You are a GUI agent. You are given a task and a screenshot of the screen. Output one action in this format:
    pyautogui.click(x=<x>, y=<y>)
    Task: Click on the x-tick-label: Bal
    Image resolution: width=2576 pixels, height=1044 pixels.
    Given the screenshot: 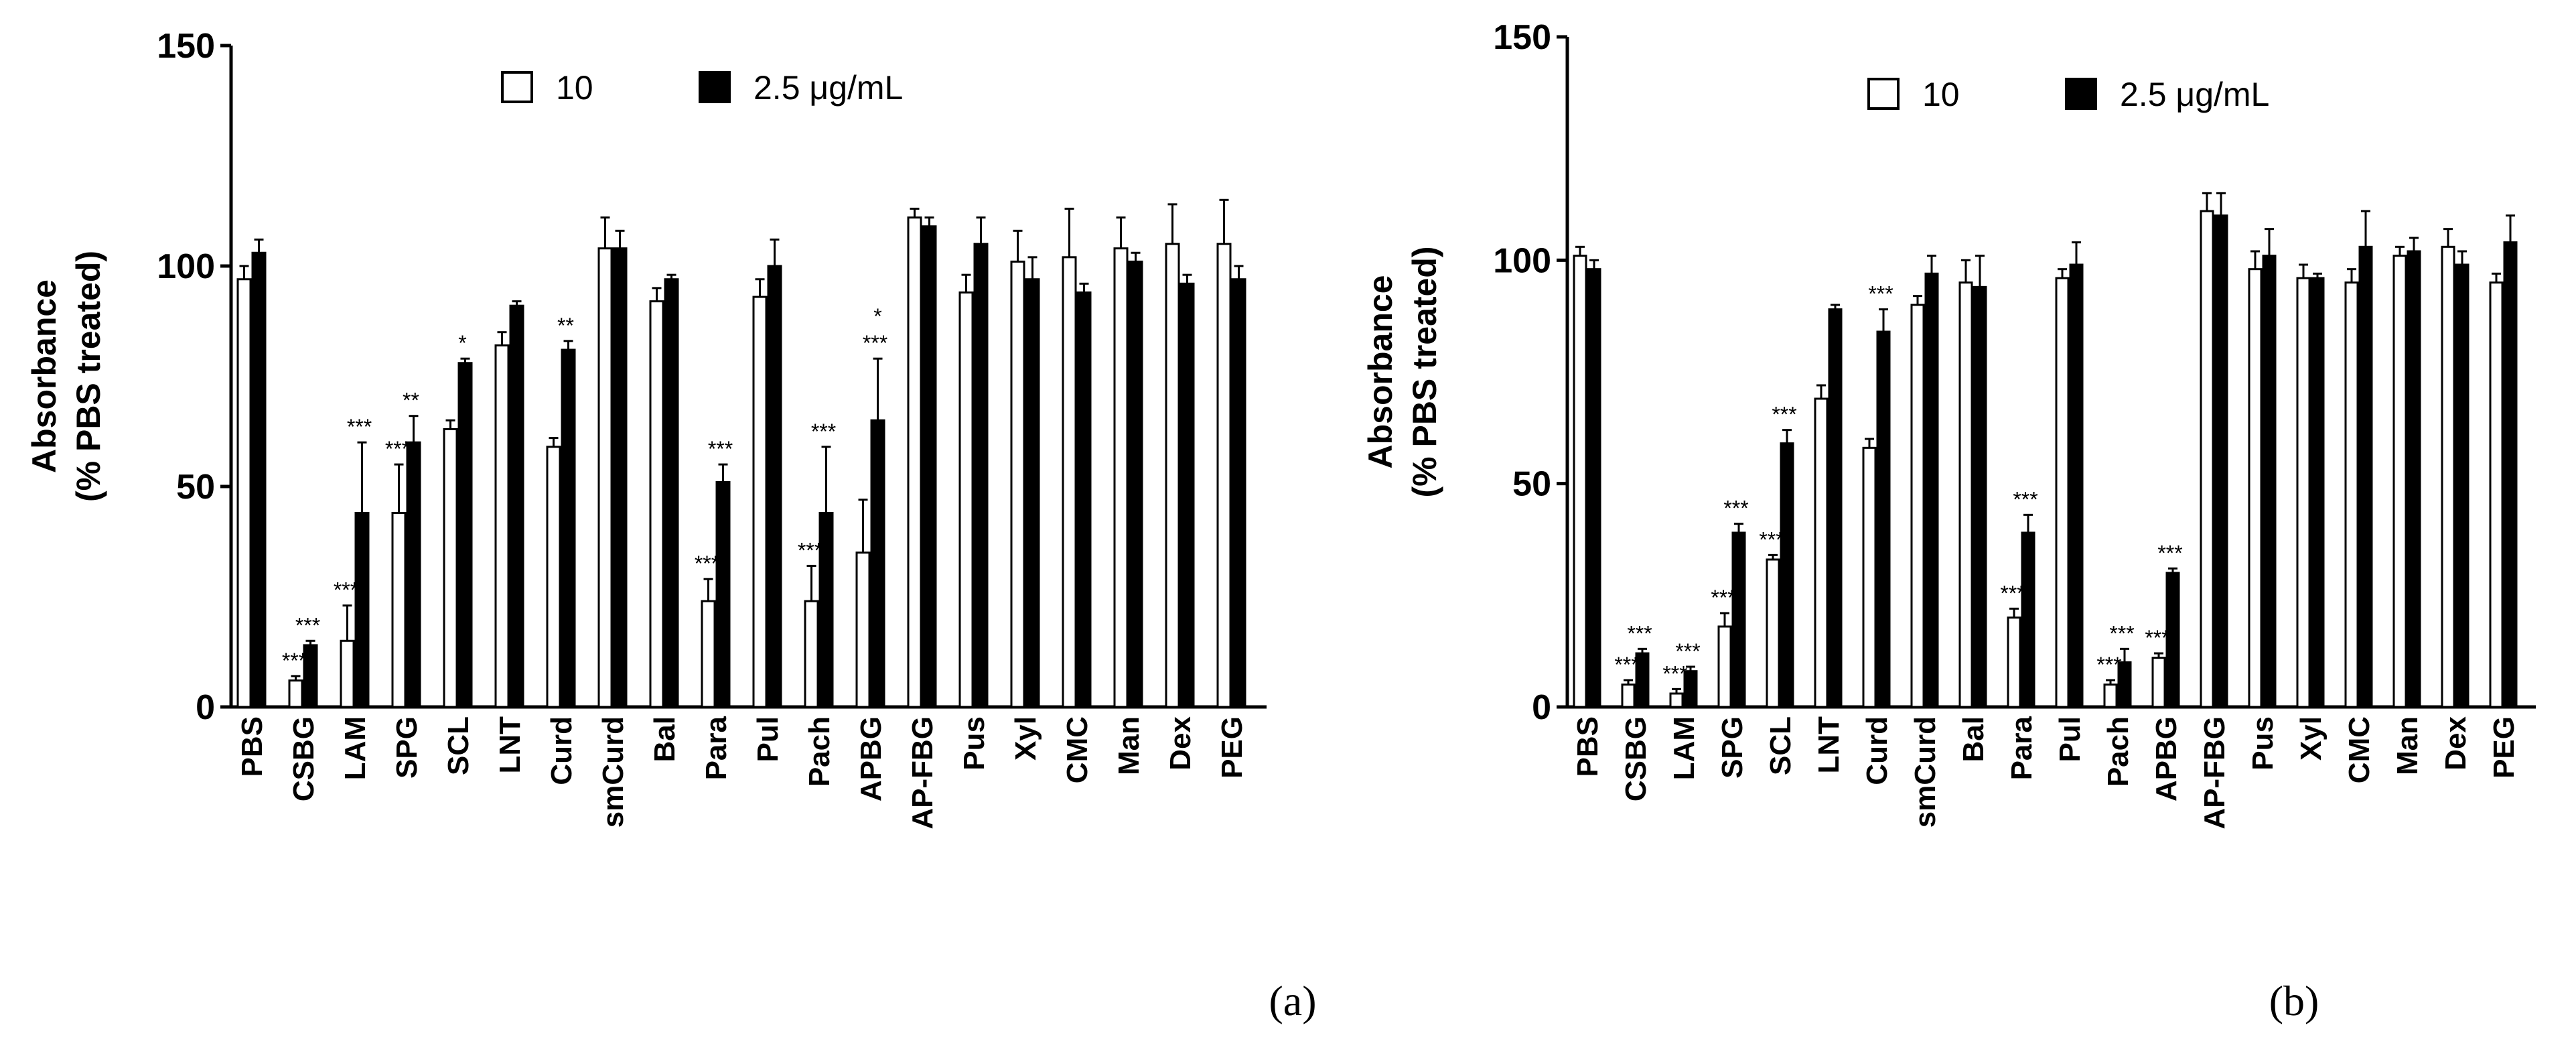 What is the action you would take?
    pyautogui.click(x=1973, y=739)
    